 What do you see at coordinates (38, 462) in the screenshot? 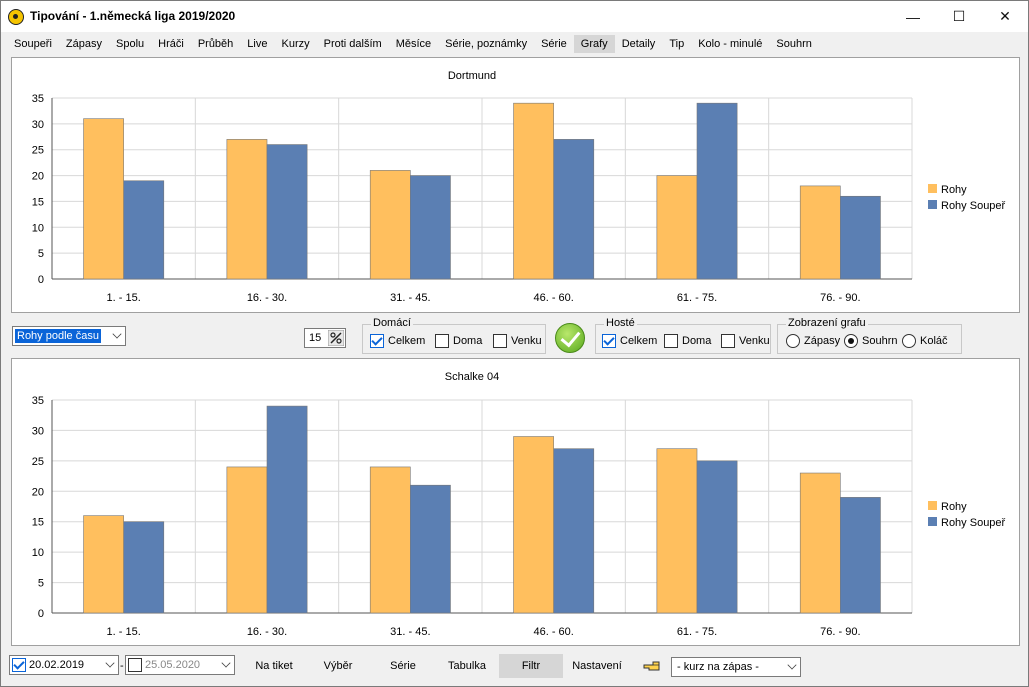
I see `y-tick-label: 25` at bounding box center [38, 462].